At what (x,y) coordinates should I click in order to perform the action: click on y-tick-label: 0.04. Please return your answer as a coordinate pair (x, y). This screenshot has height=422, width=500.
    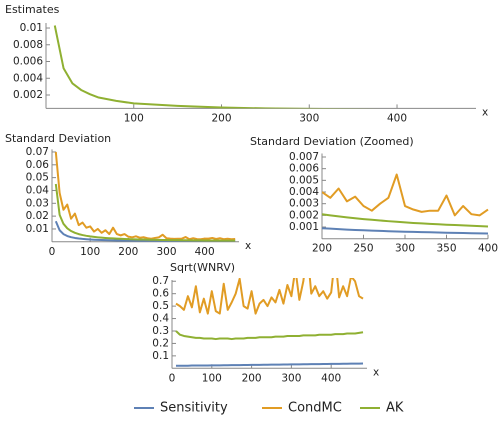
    Looking at the image, I should click on (38, 190).